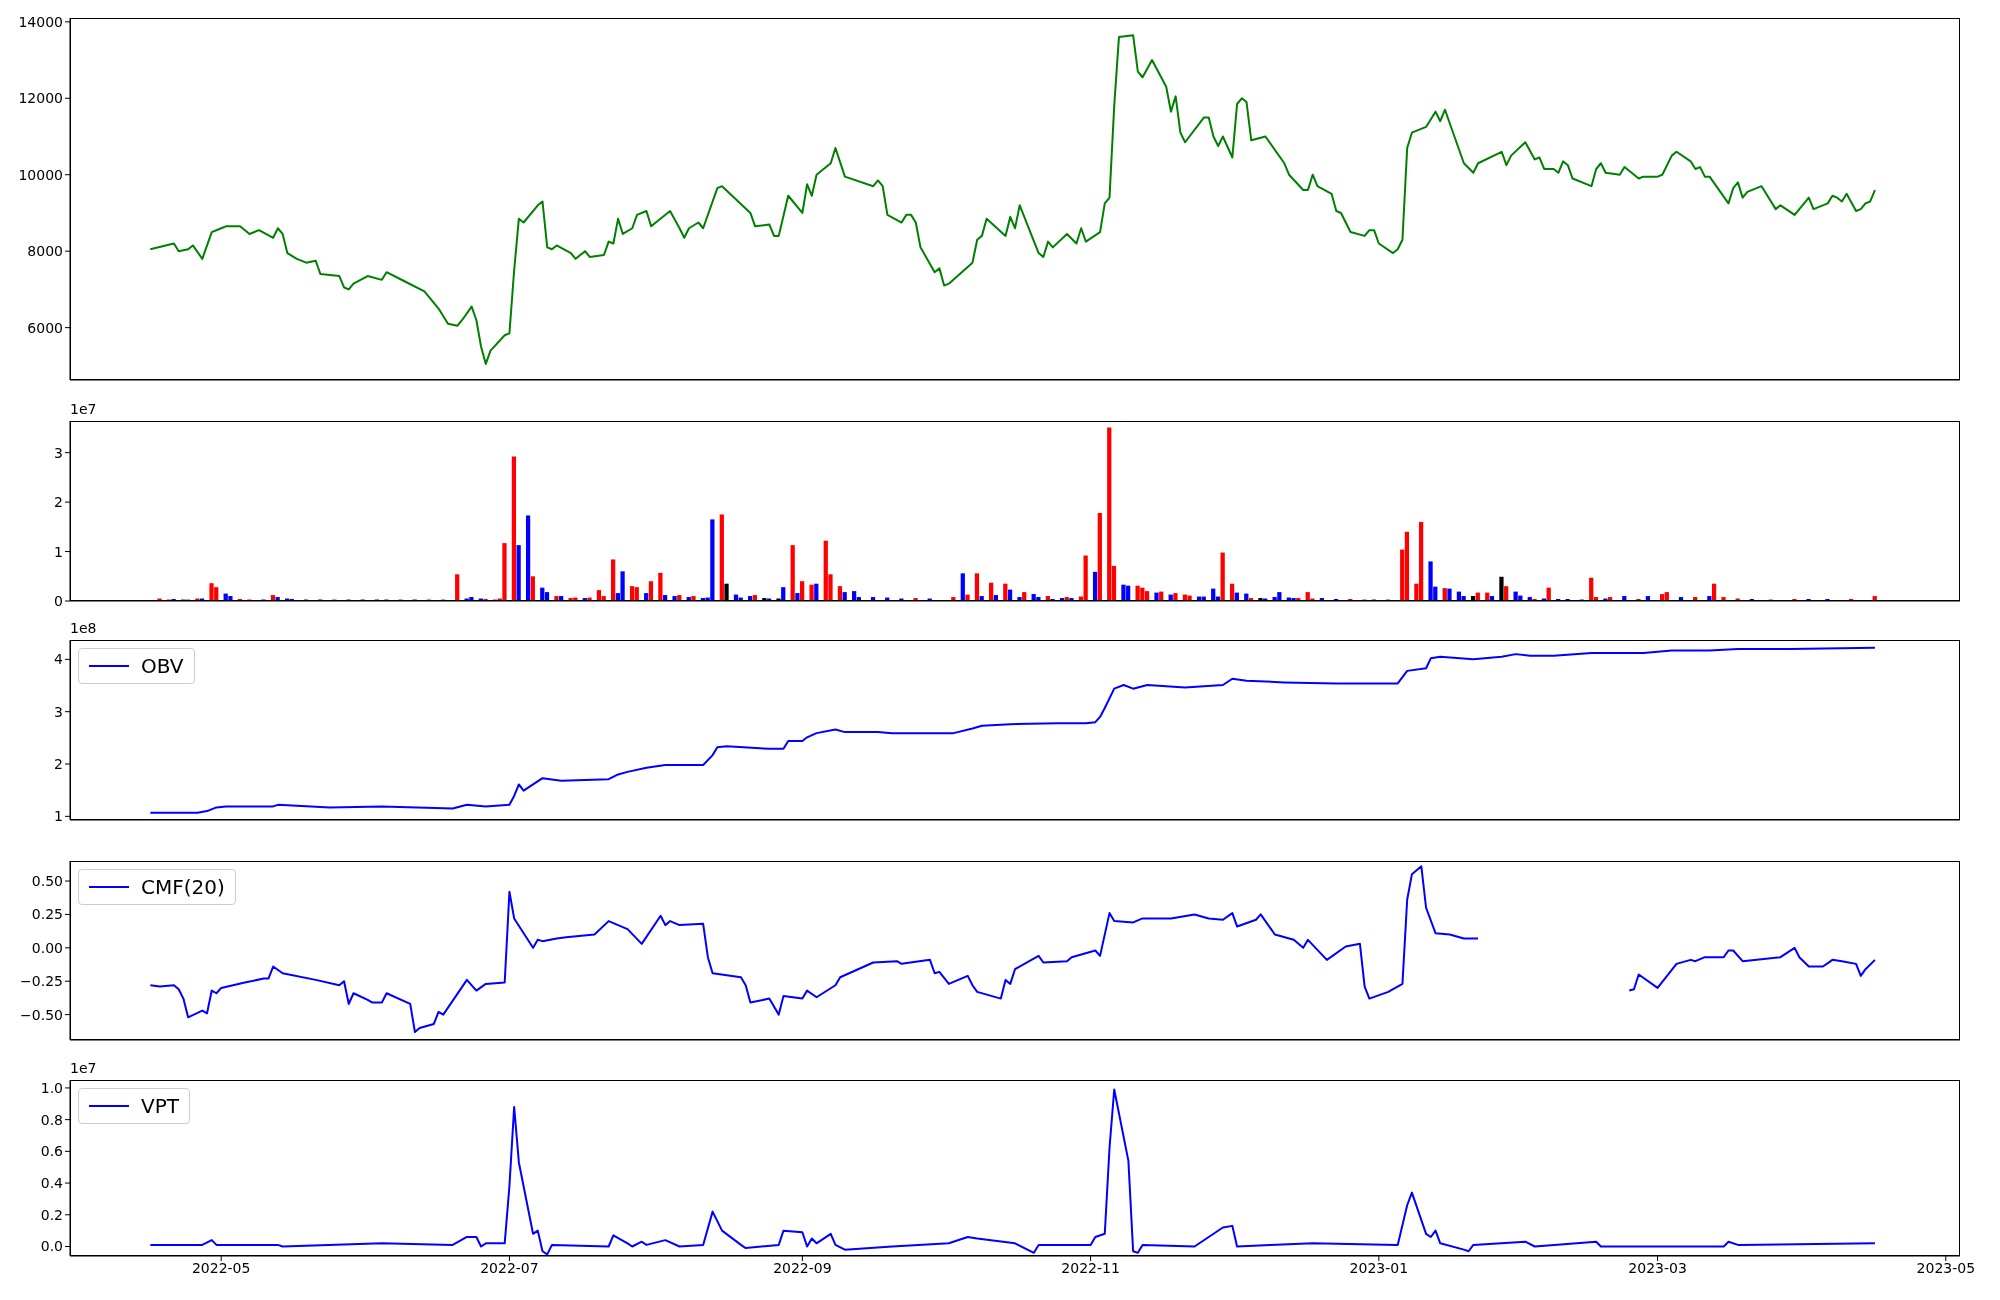 The width and height of the screenshot is (2000, 1300). I want to click on x-tick-label: 2022-11, so click(1090, 1267).